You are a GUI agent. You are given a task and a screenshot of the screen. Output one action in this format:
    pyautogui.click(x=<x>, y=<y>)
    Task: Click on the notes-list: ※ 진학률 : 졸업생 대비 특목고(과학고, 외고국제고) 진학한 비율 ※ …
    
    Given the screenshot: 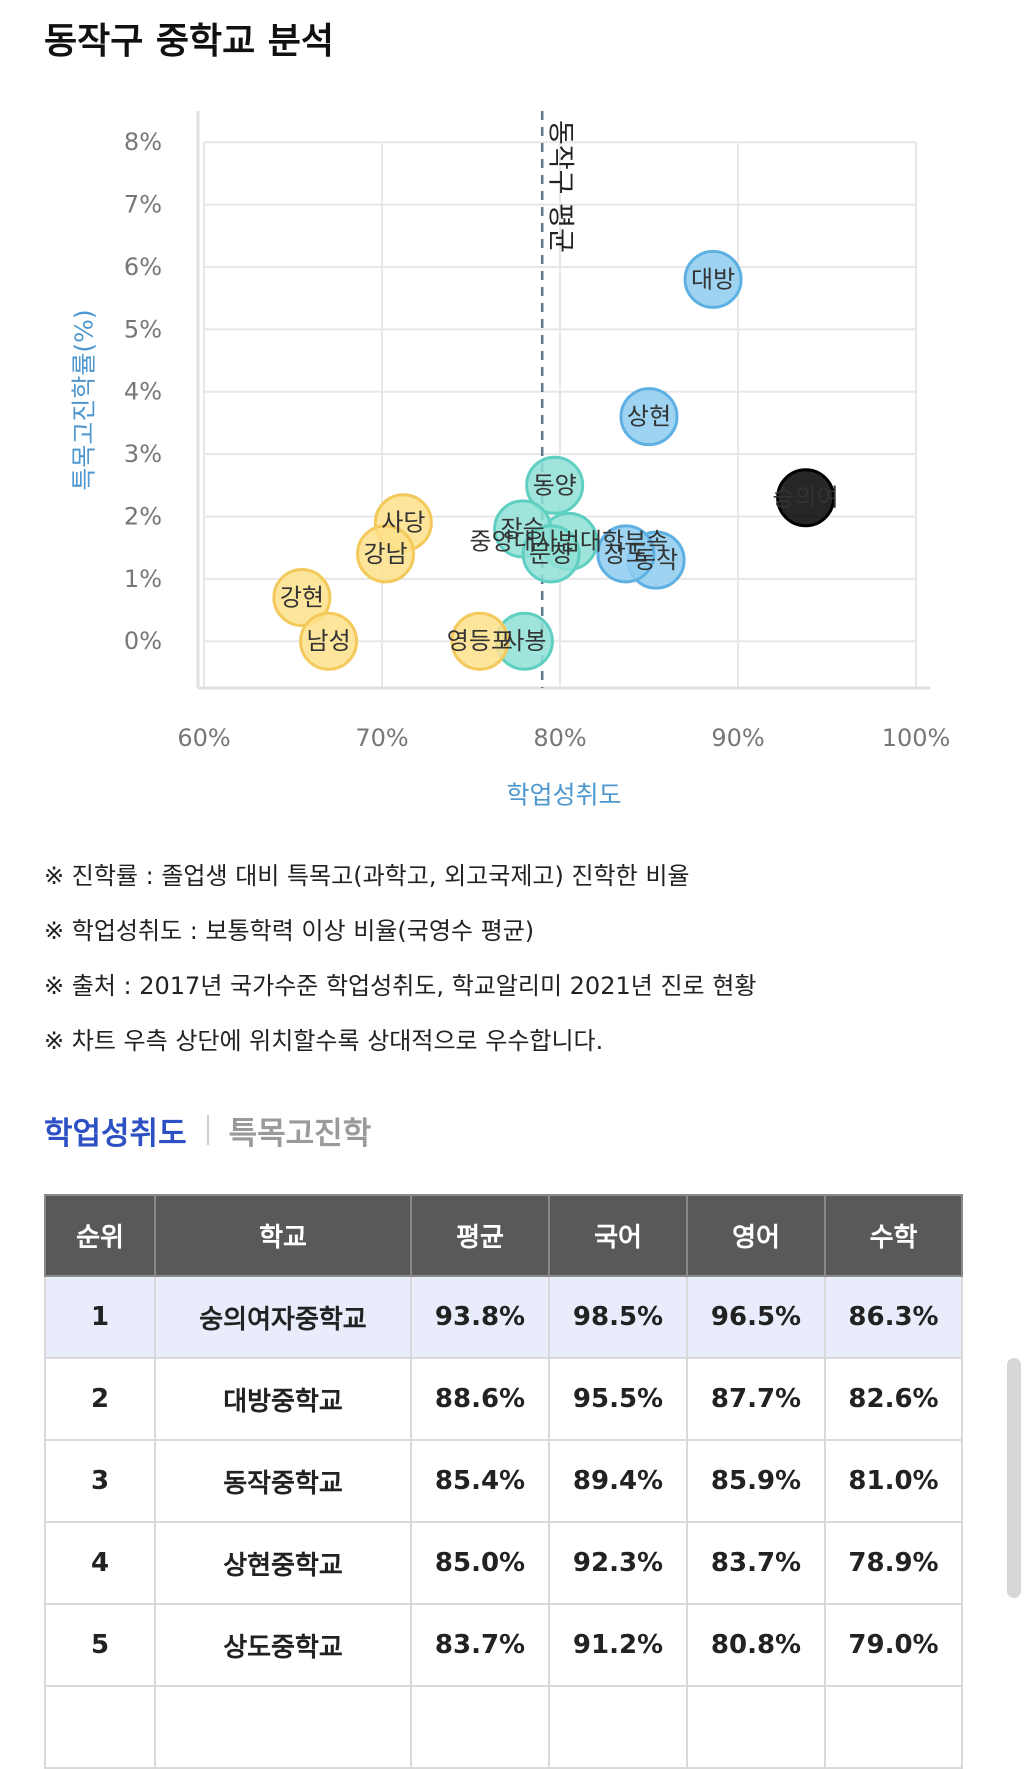 What is the action you would take?
    pyautogui.click(x=400, y=966)
    